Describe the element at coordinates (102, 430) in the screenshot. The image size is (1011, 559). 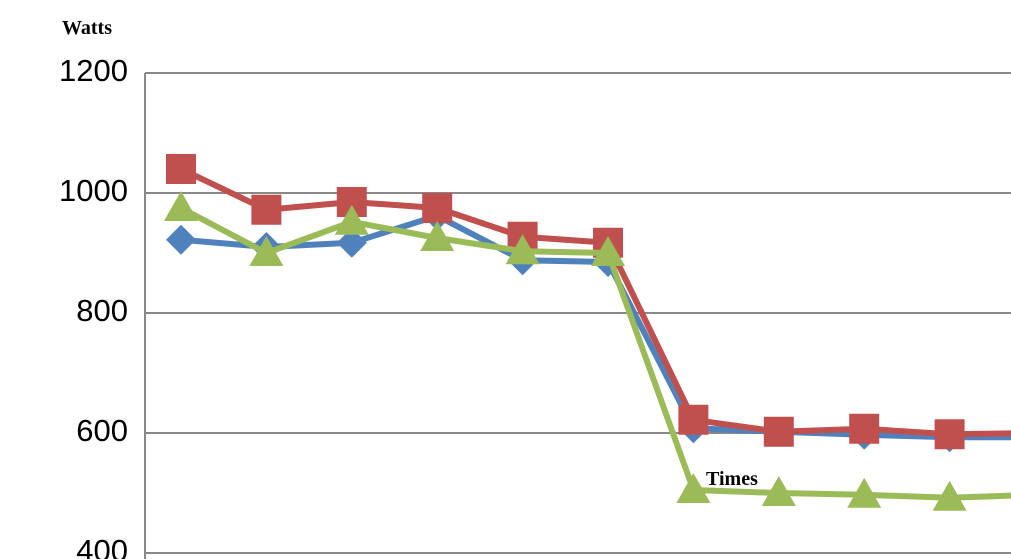
I see `y-tick-label: 600` at that location.